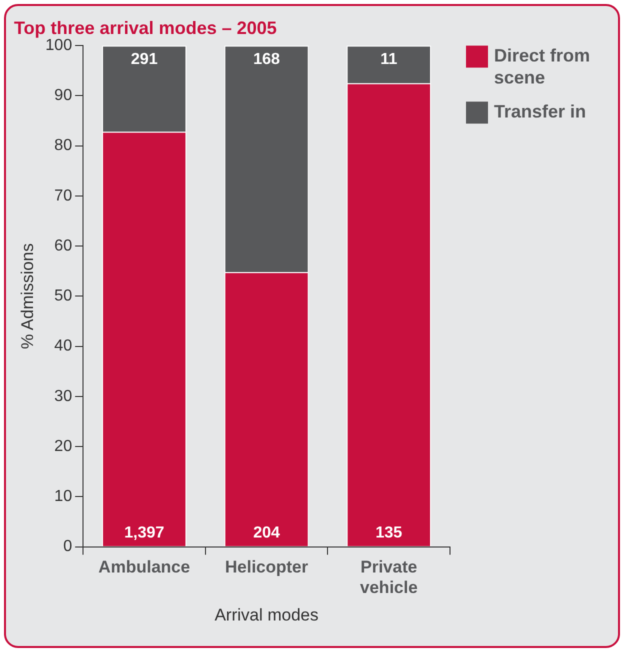  What do you see at coordinates (63, 245) in the screenshot?
I see `y-tick-label: 60` at bounding box center [63, 245].